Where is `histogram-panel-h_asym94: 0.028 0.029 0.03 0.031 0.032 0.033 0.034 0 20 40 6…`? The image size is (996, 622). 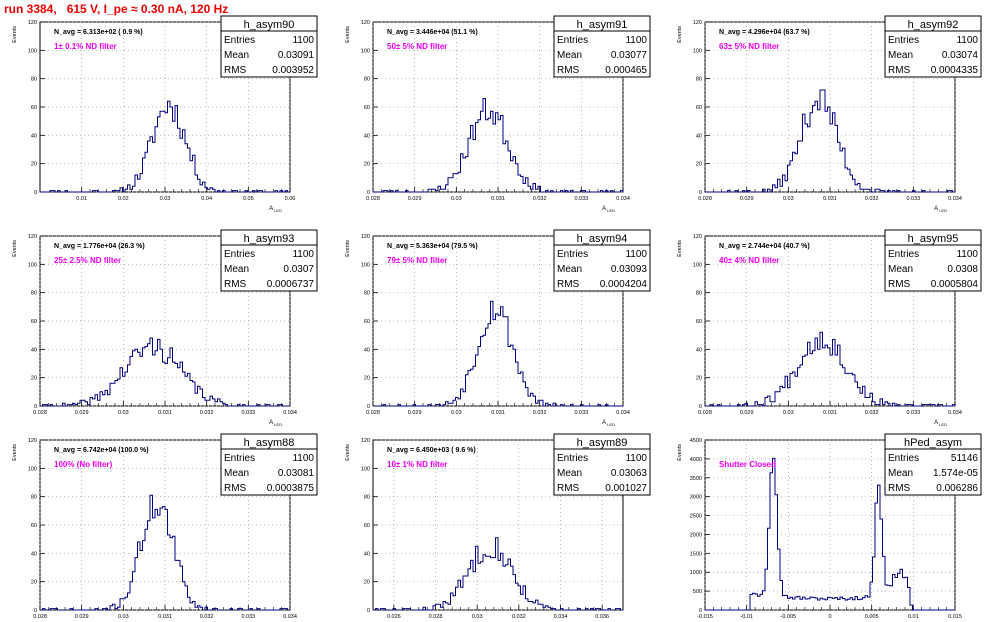
histogram-panel-h_asym94: 0.028 0.029 0.03 0.031 0.032 0.033 0.034 0 20 40 6… is located at coordinates (498, 328).